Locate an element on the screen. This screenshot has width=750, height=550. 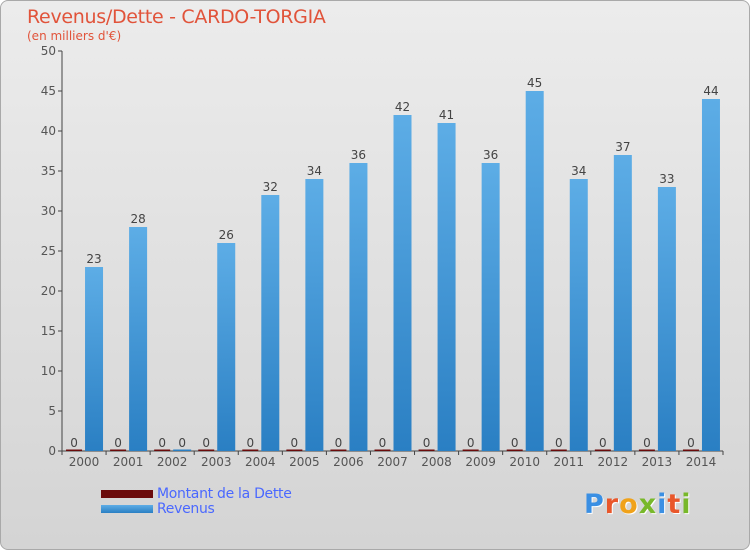
data-label-revenus: 44 is located at coordinates (710, 91).